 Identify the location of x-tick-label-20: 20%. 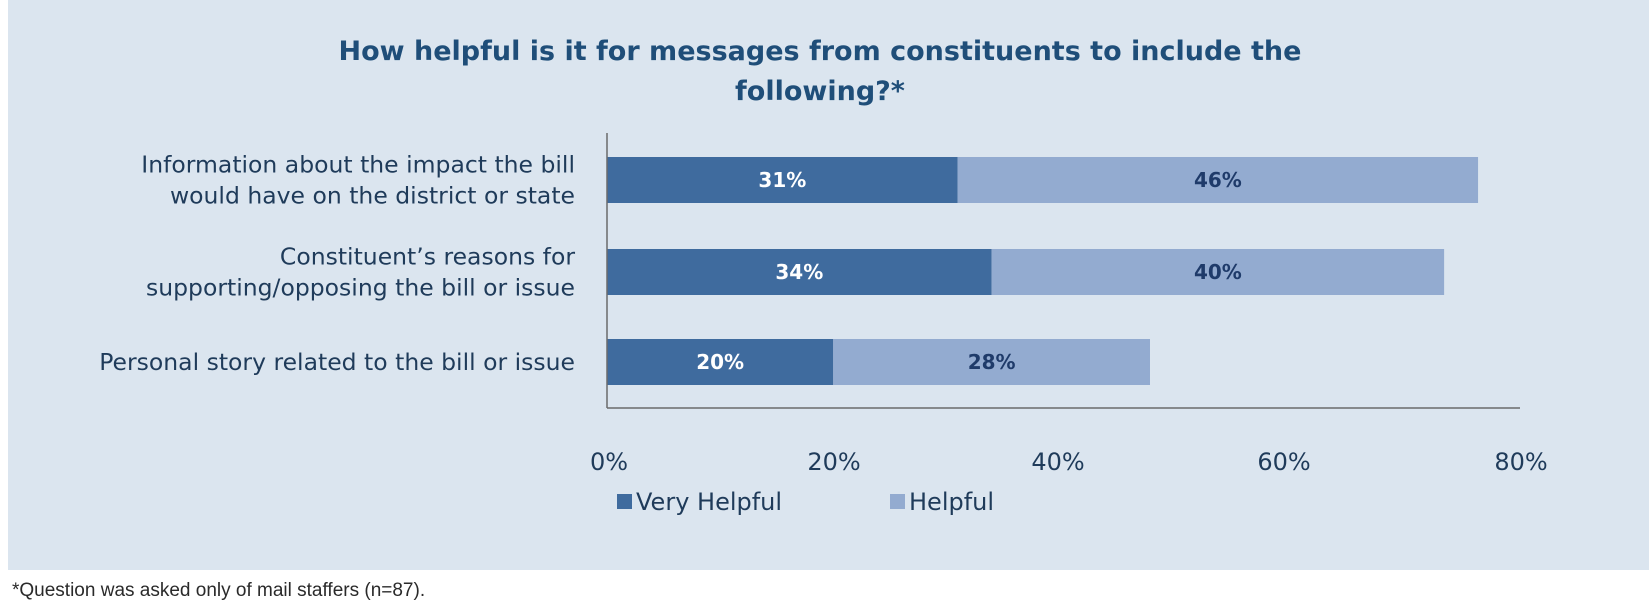
(833, 462).